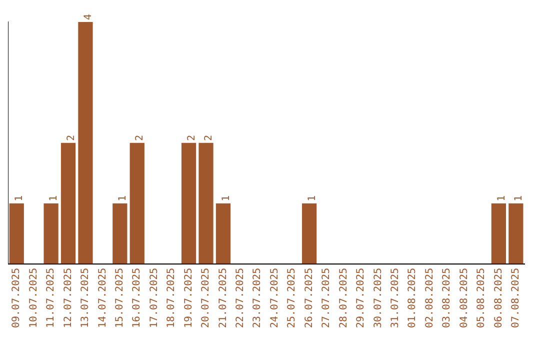 The width and height of the screenshot is (540, 340). I want to click on x-tick-label: 11.07.2025, so click(51, 298).